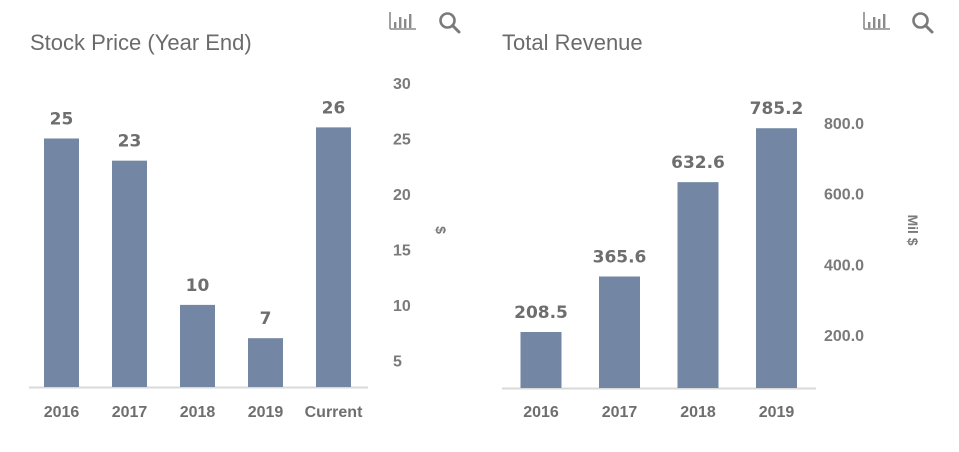 This screenshot has width=959, height=452. What do you see at coordinates (198, 286) in the screenshot?
I see `data-label: 10` at bounding box center [198, 286].